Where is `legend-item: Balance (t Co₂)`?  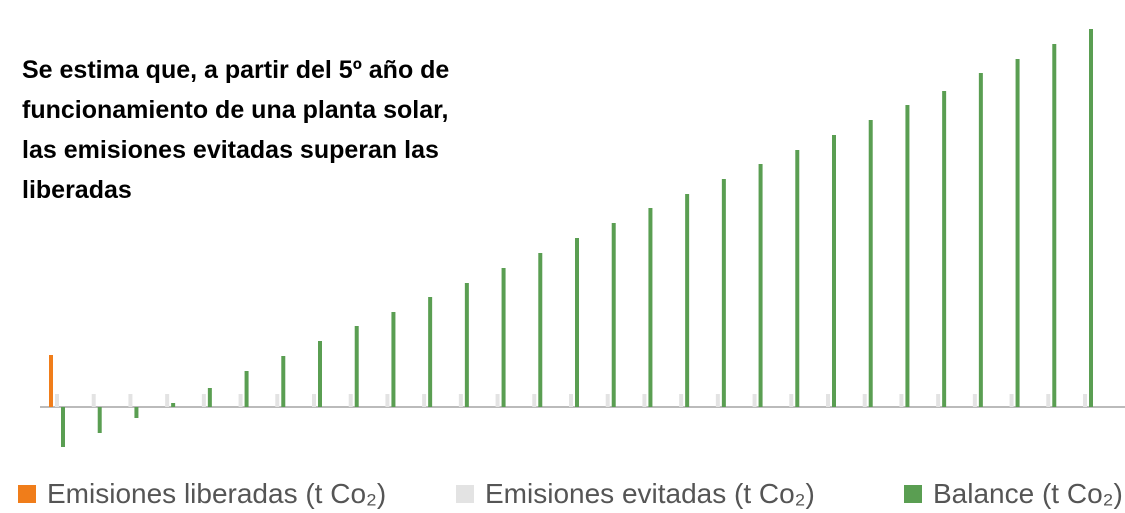
legend-item: Balance (t Co₂) is located at coordinates (1013, 494).